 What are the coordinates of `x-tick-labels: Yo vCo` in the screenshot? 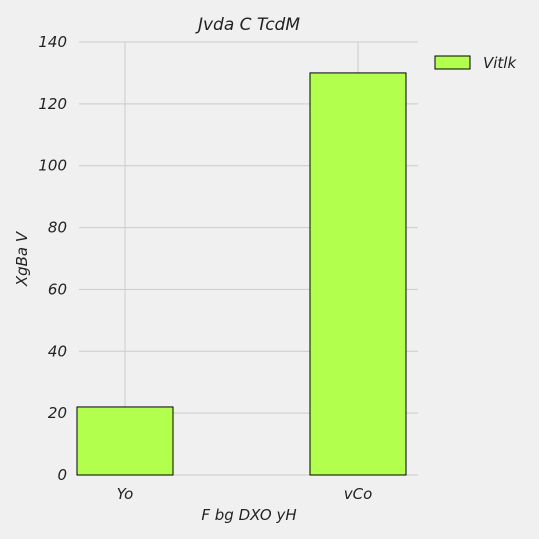 It's located at (245, 494).